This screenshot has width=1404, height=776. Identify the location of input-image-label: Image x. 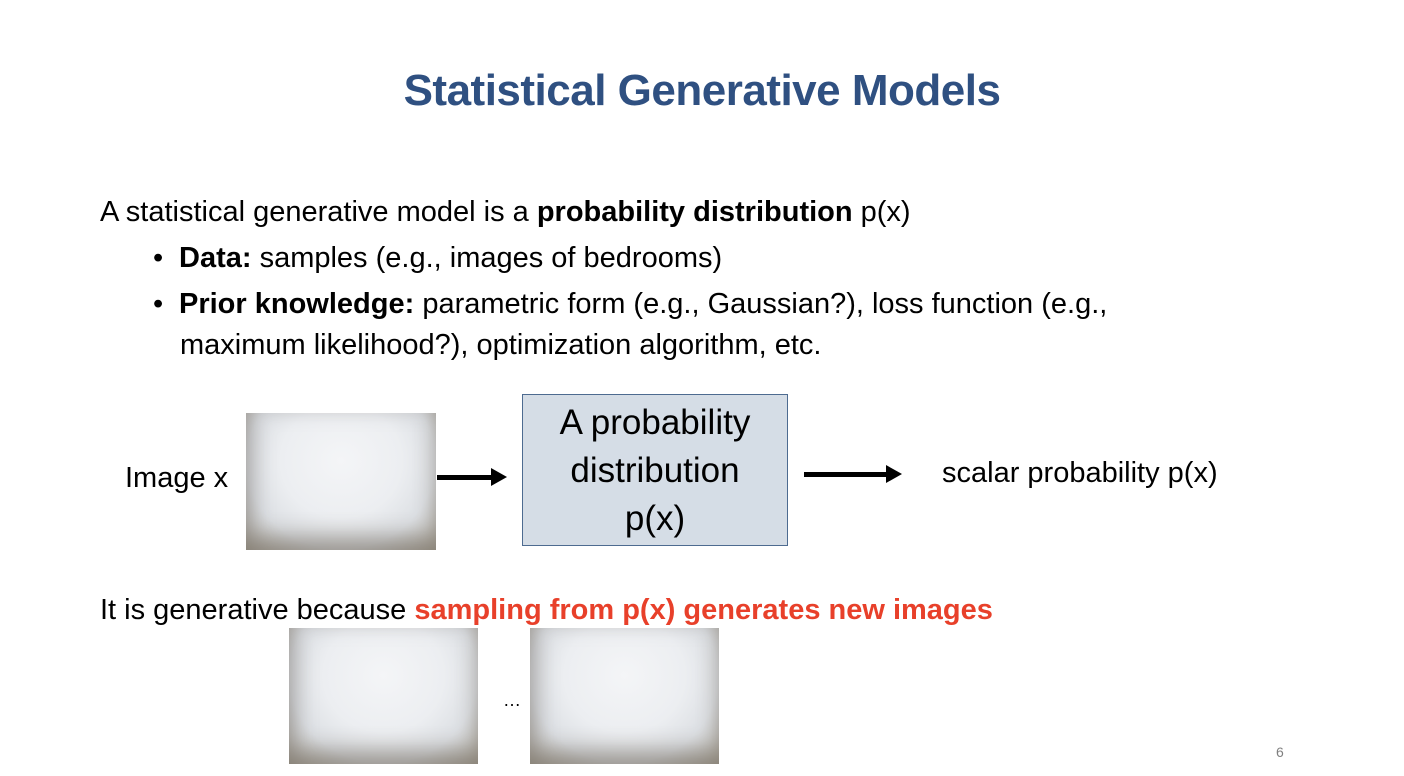
(177, 478).